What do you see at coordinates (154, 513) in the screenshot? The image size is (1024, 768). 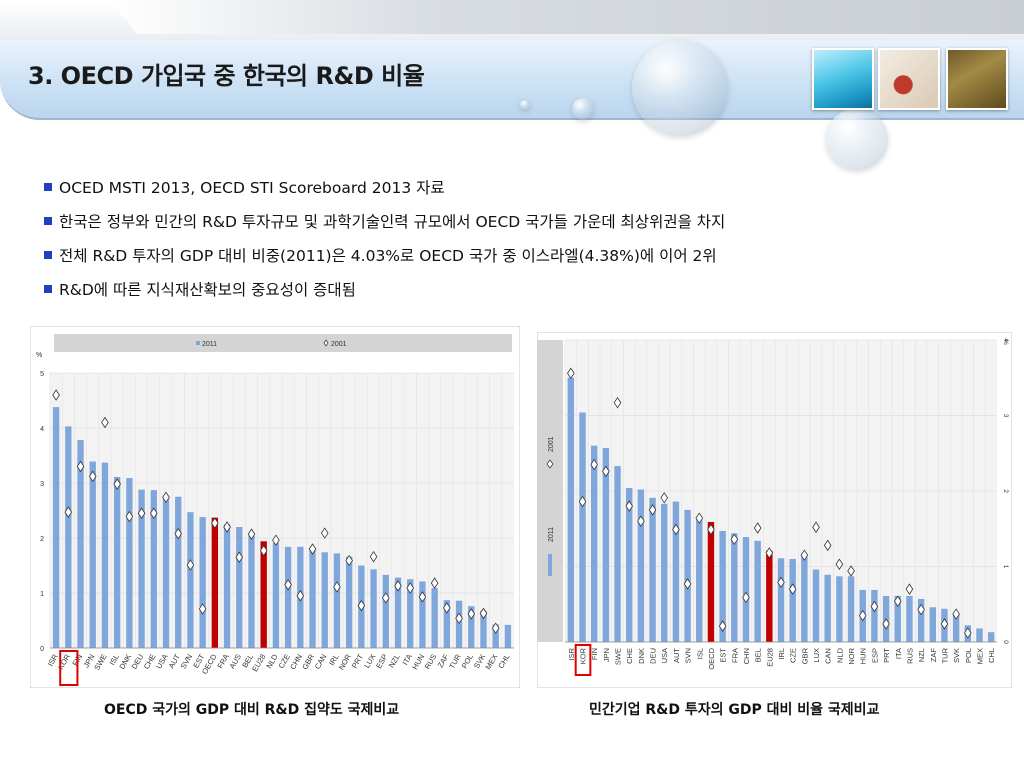 I see `marker-2001-che` at bounding box center [154, 513].